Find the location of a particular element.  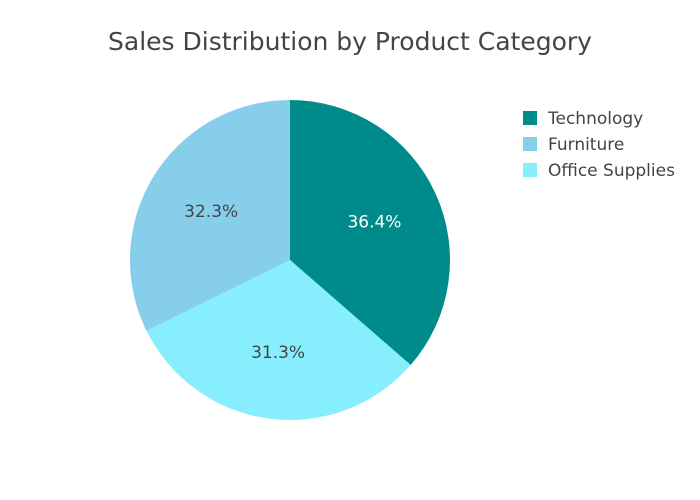

legend-item-furniture: Furniture is located at coordinates (573, 145).